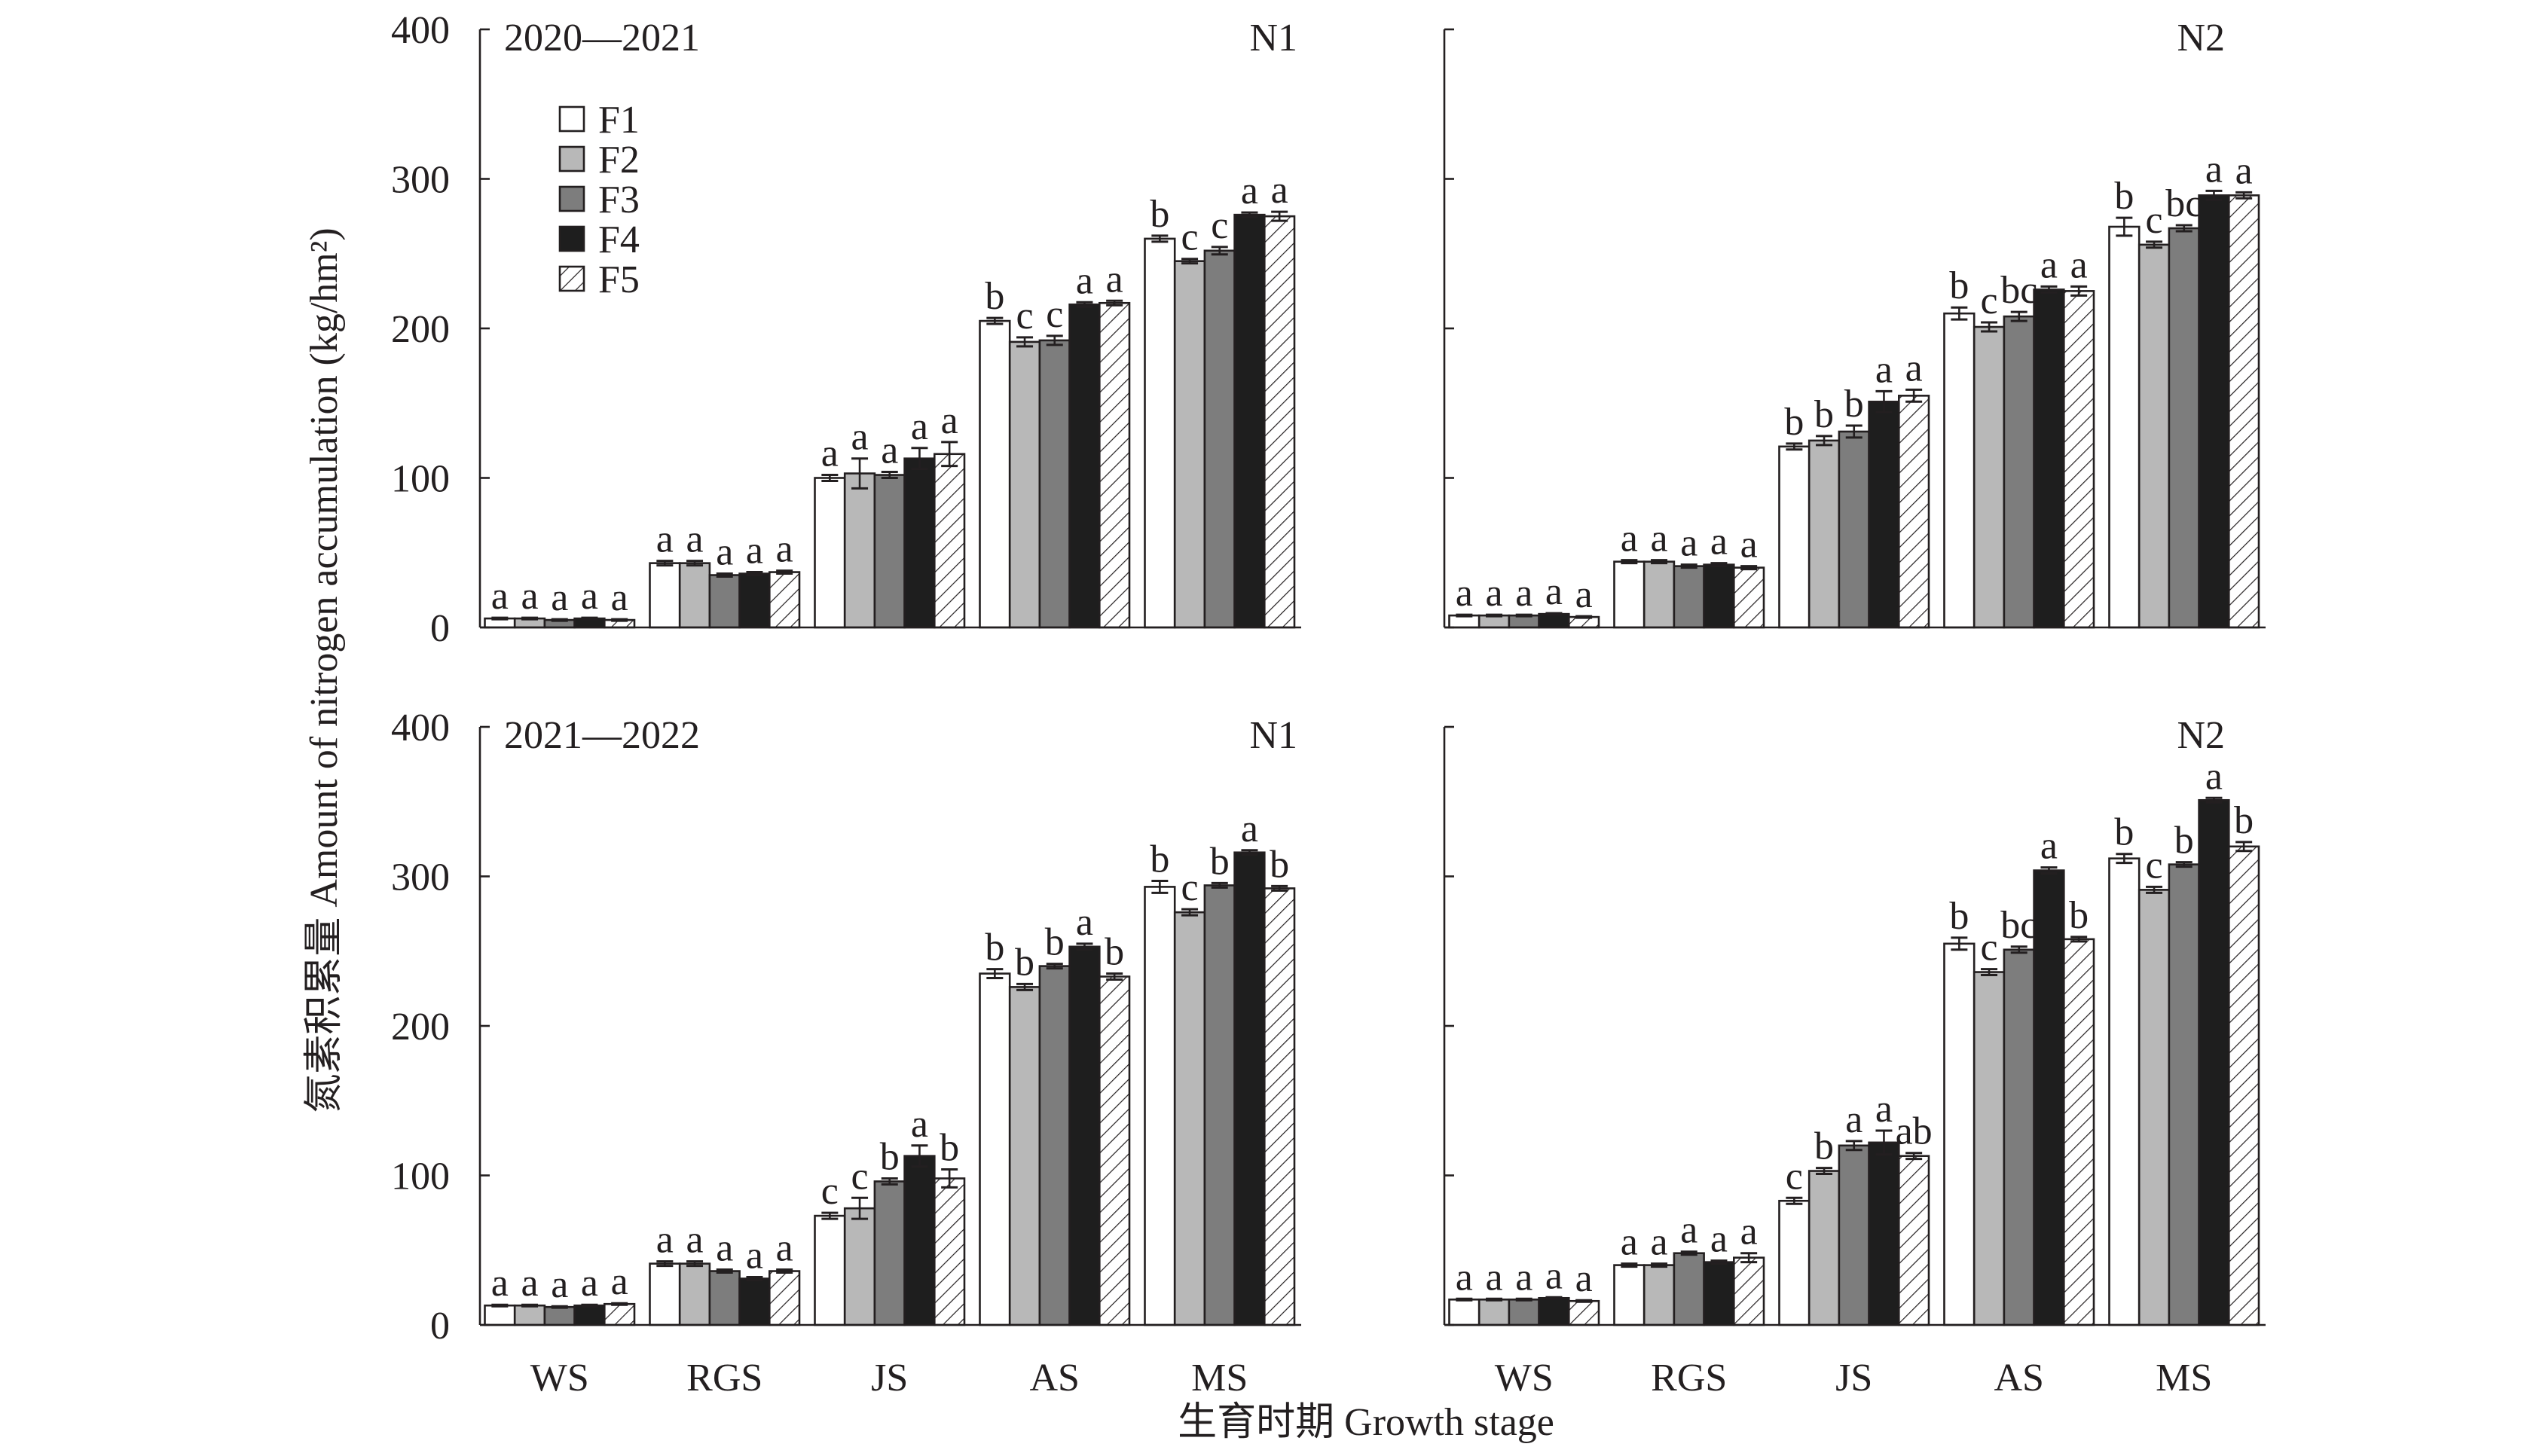 This screenshot has height=1456, width=2521. Describe the element at coordinates (995, 474) in the screenshot. I see `bar-F1-AS` at that location.